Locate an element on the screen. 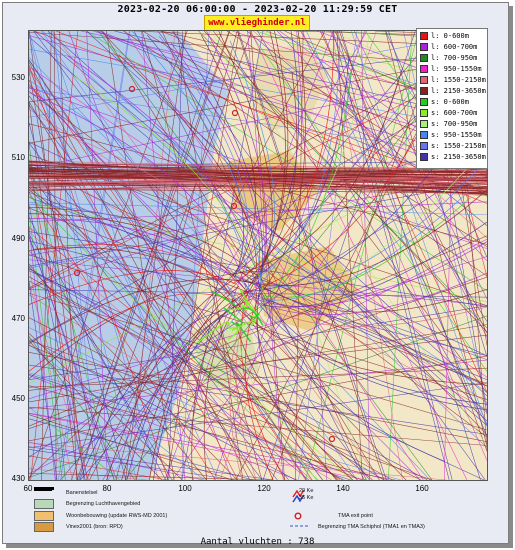 The image size is (515, 550). x-tick-100: 100 is located at coordinates (185, 488).